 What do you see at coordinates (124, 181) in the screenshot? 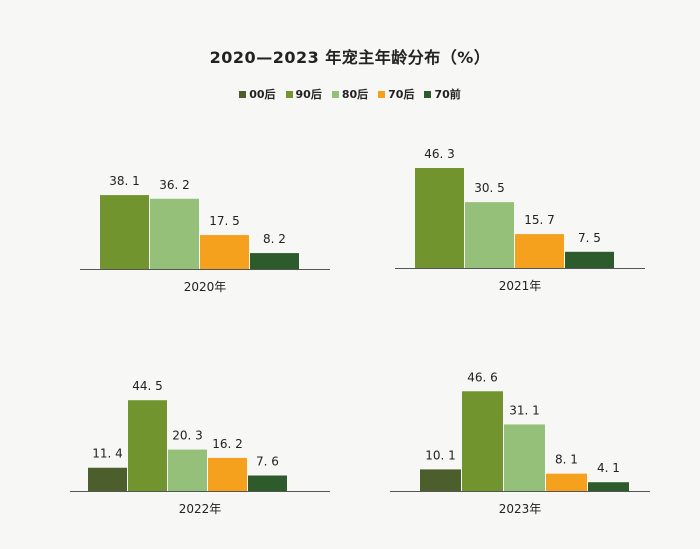
I see `bar-value-label: 38. 1` at bounding box center [124, 181].